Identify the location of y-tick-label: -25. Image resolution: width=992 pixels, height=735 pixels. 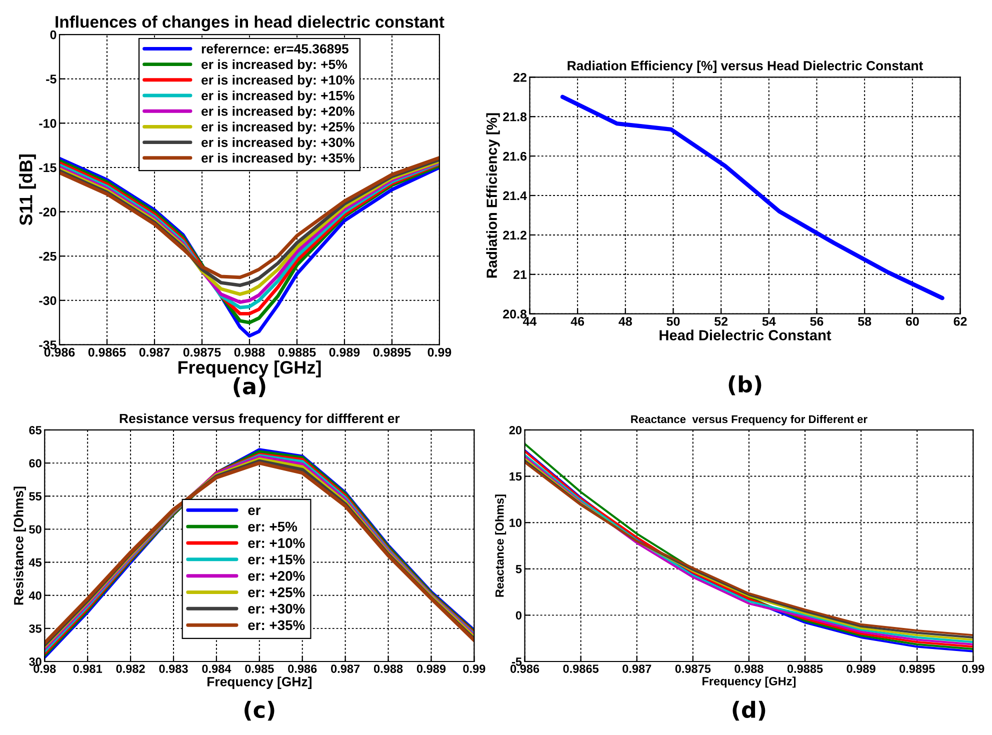
(47, 256).